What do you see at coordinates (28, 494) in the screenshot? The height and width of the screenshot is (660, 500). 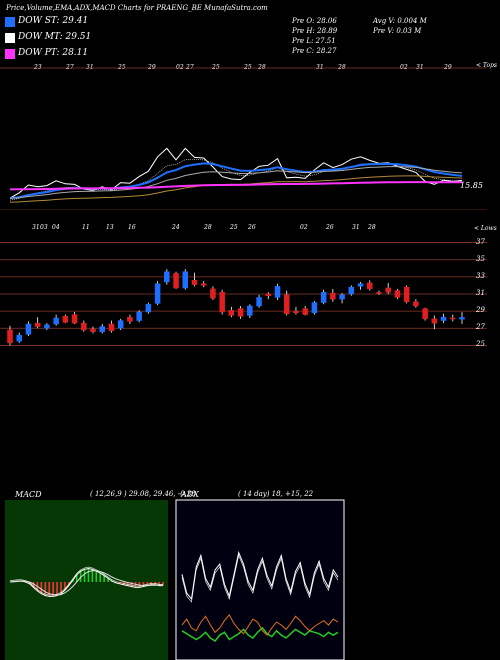 I see `macd-label: MACD` at bounding box center [28, 494].